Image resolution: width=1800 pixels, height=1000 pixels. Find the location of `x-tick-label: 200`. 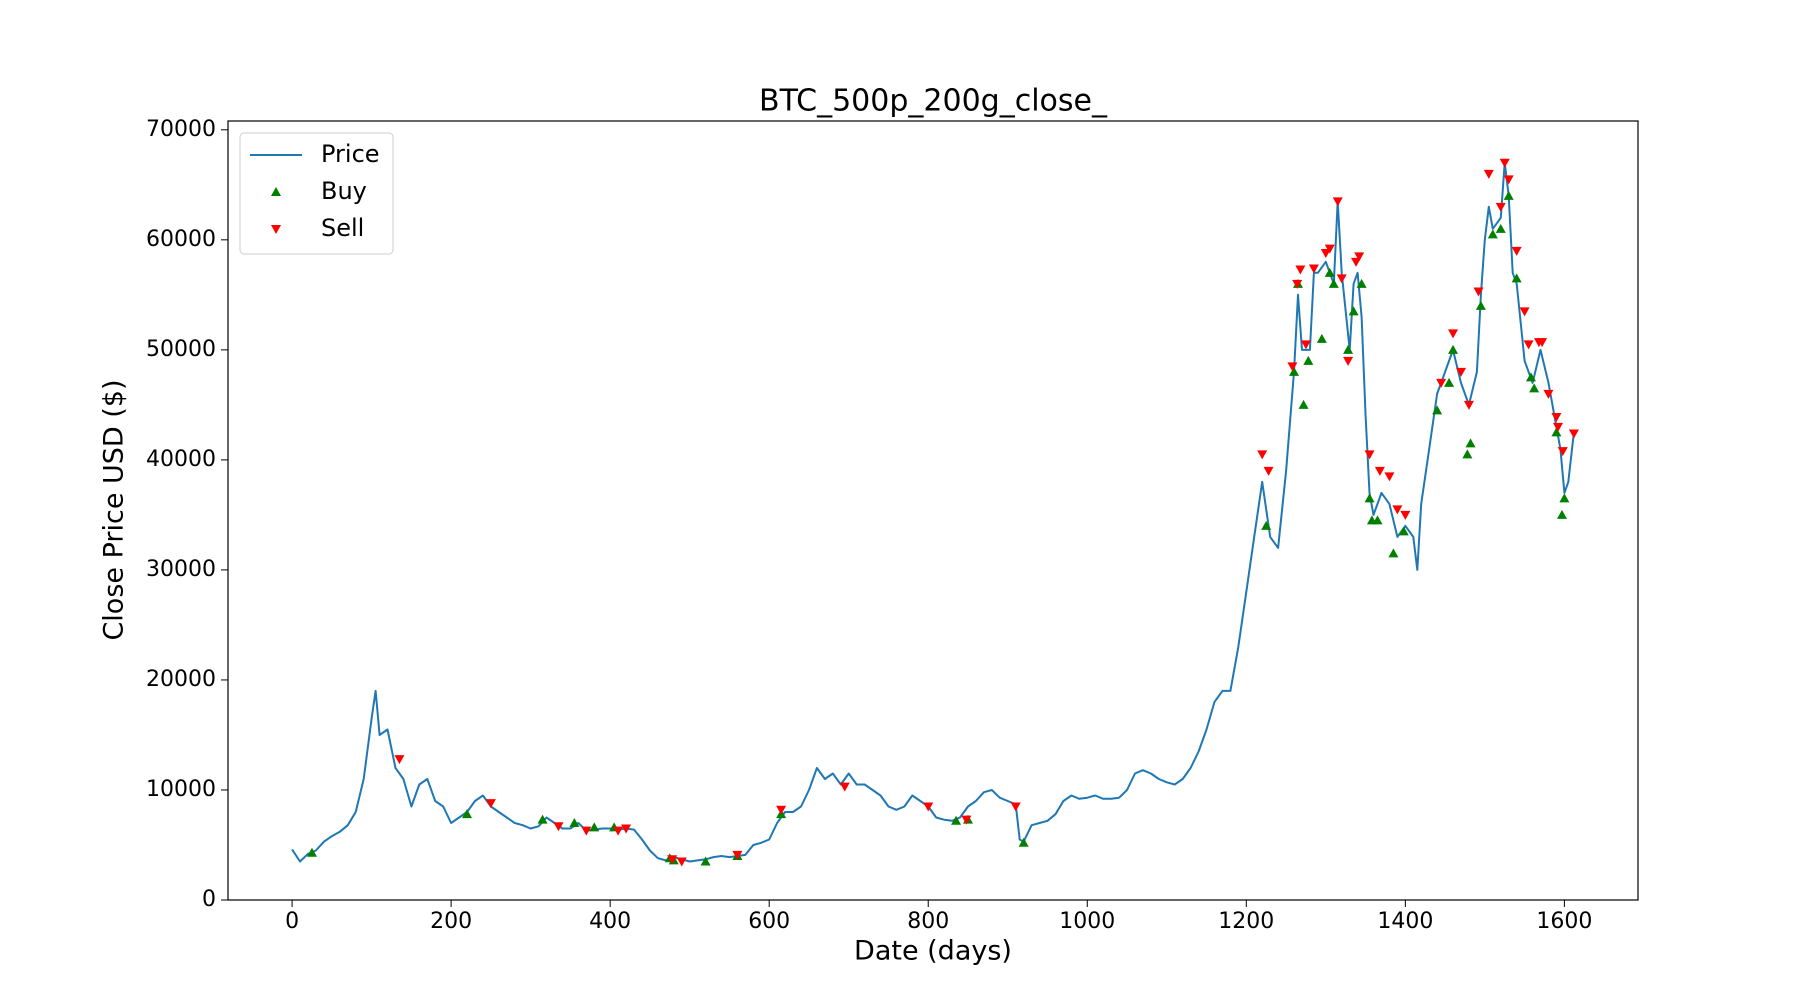

x-tick-label: 200 is located at coordinates (451, 921).